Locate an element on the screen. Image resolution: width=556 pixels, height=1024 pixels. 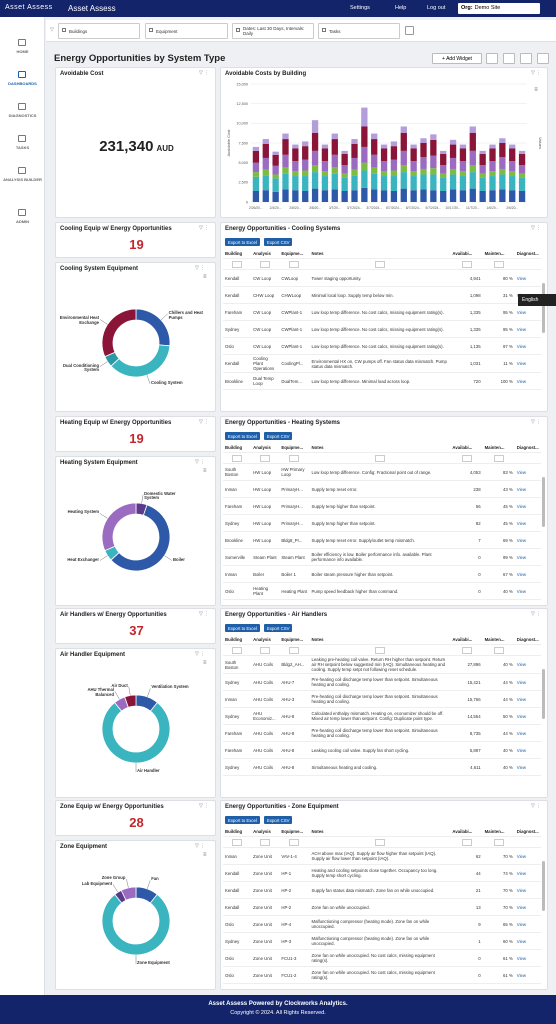
sidebar-item: DIAGNOSTICS is located at coordinates (22, 115).